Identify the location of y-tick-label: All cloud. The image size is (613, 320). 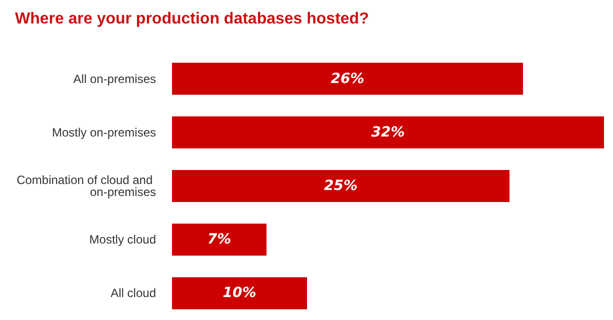
(133, 293).